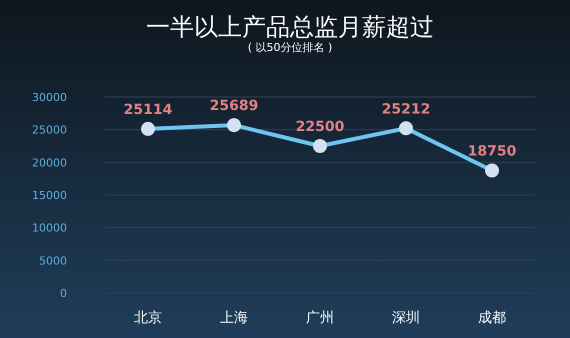 The width and height of the screenshot is (570, 338). What do you see at coordinates (320, 127) in the screenshot?
I see `data-label: 22500` at bounding box center [320, 127].